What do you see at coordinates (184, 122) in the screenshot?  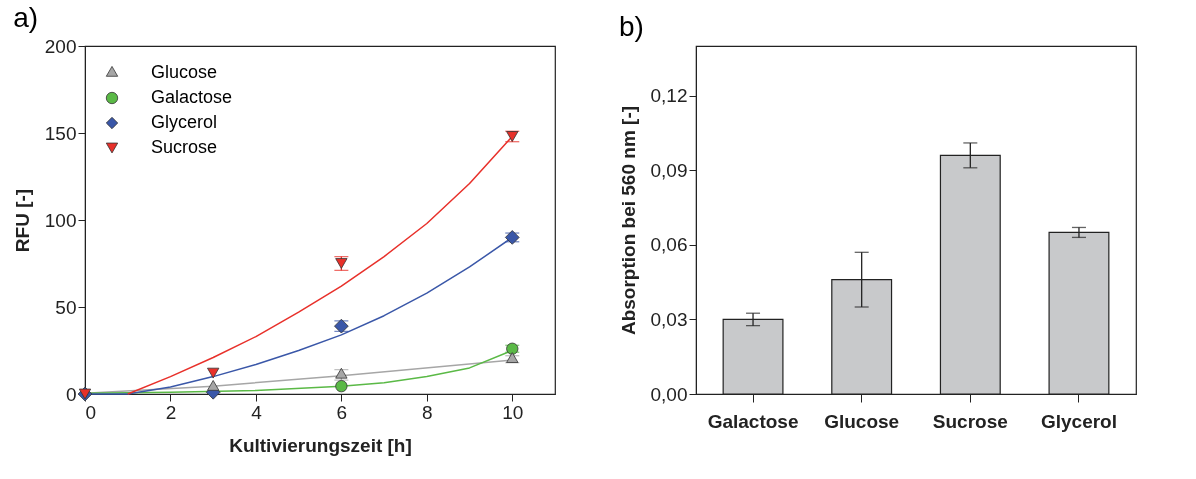 I see `legend-label: Glycerol` at bounding box center [184, 122].